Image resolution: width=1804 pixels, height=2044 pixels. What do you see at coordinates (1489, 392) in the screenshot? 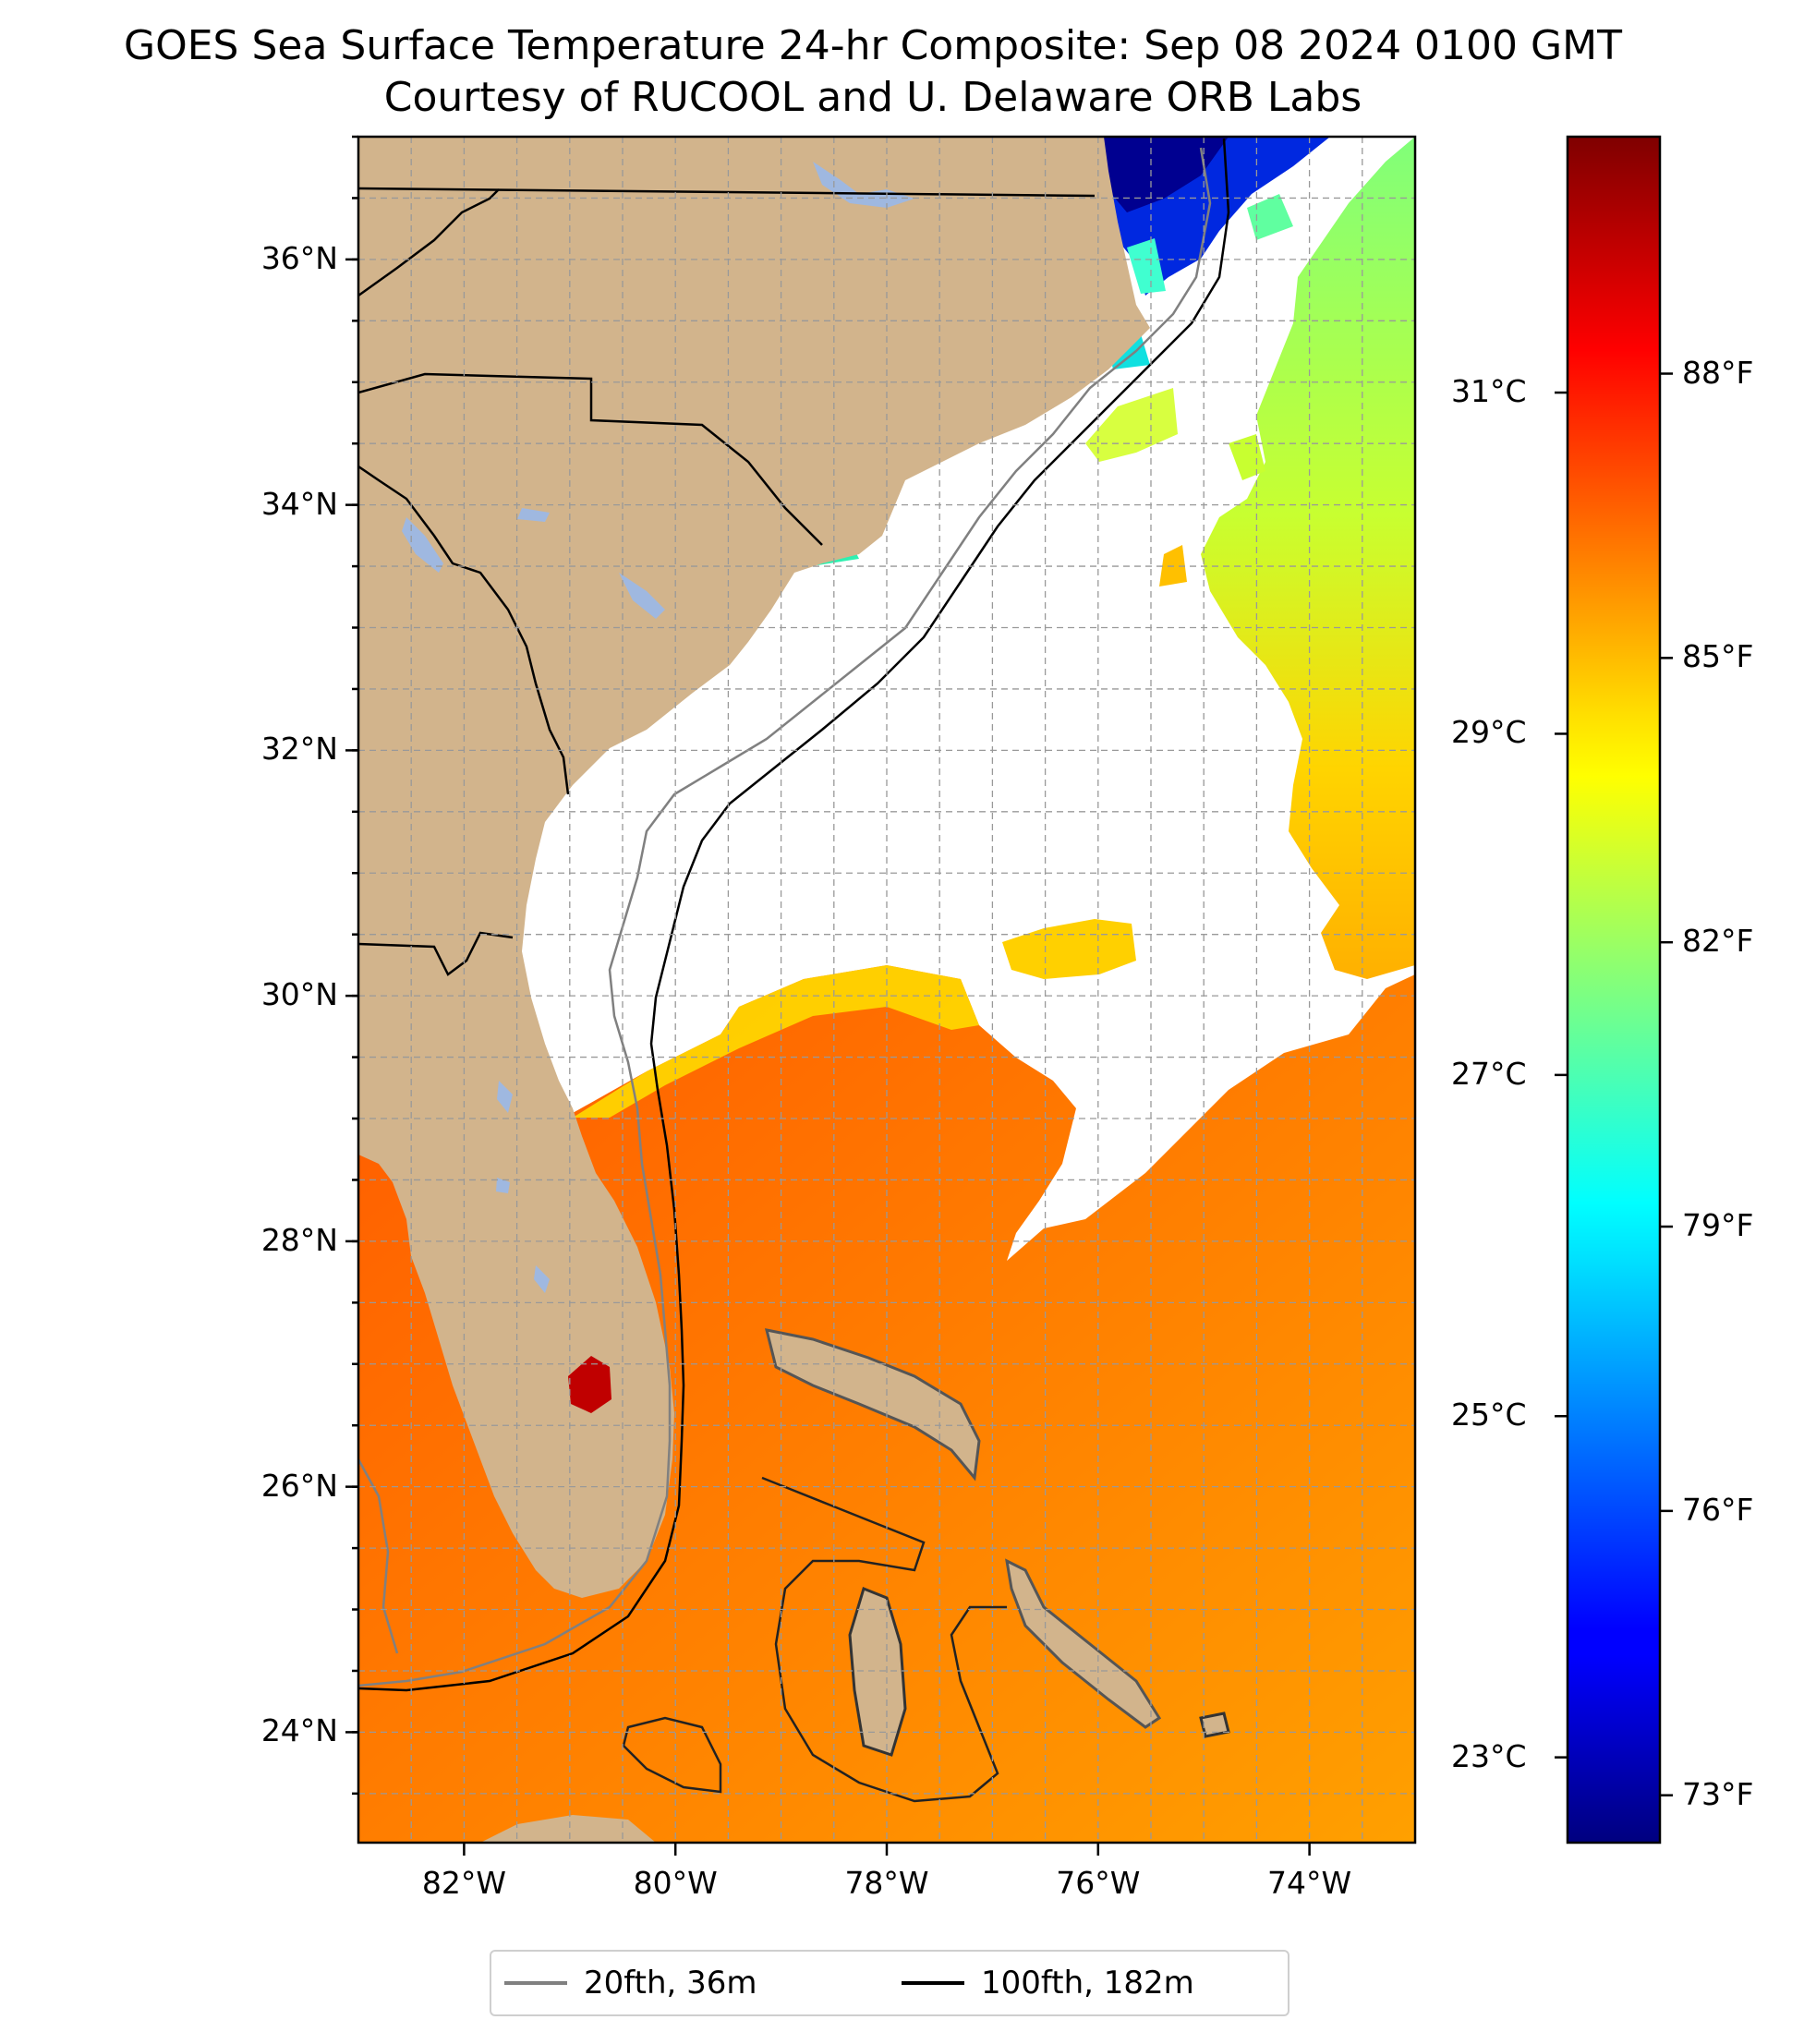
I see `colorbar-c-label: 31°C` at bounding box center [1489, 392].